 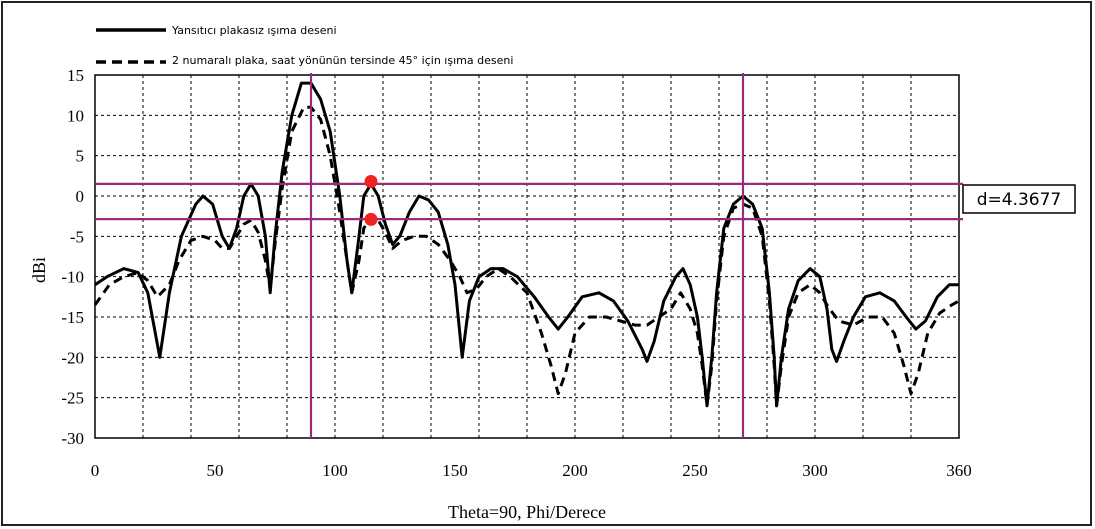 What do you see at coordinates (695, 470) in the screenshot?
I see `x-tick-label: 250` at bounding box center [695, 470].